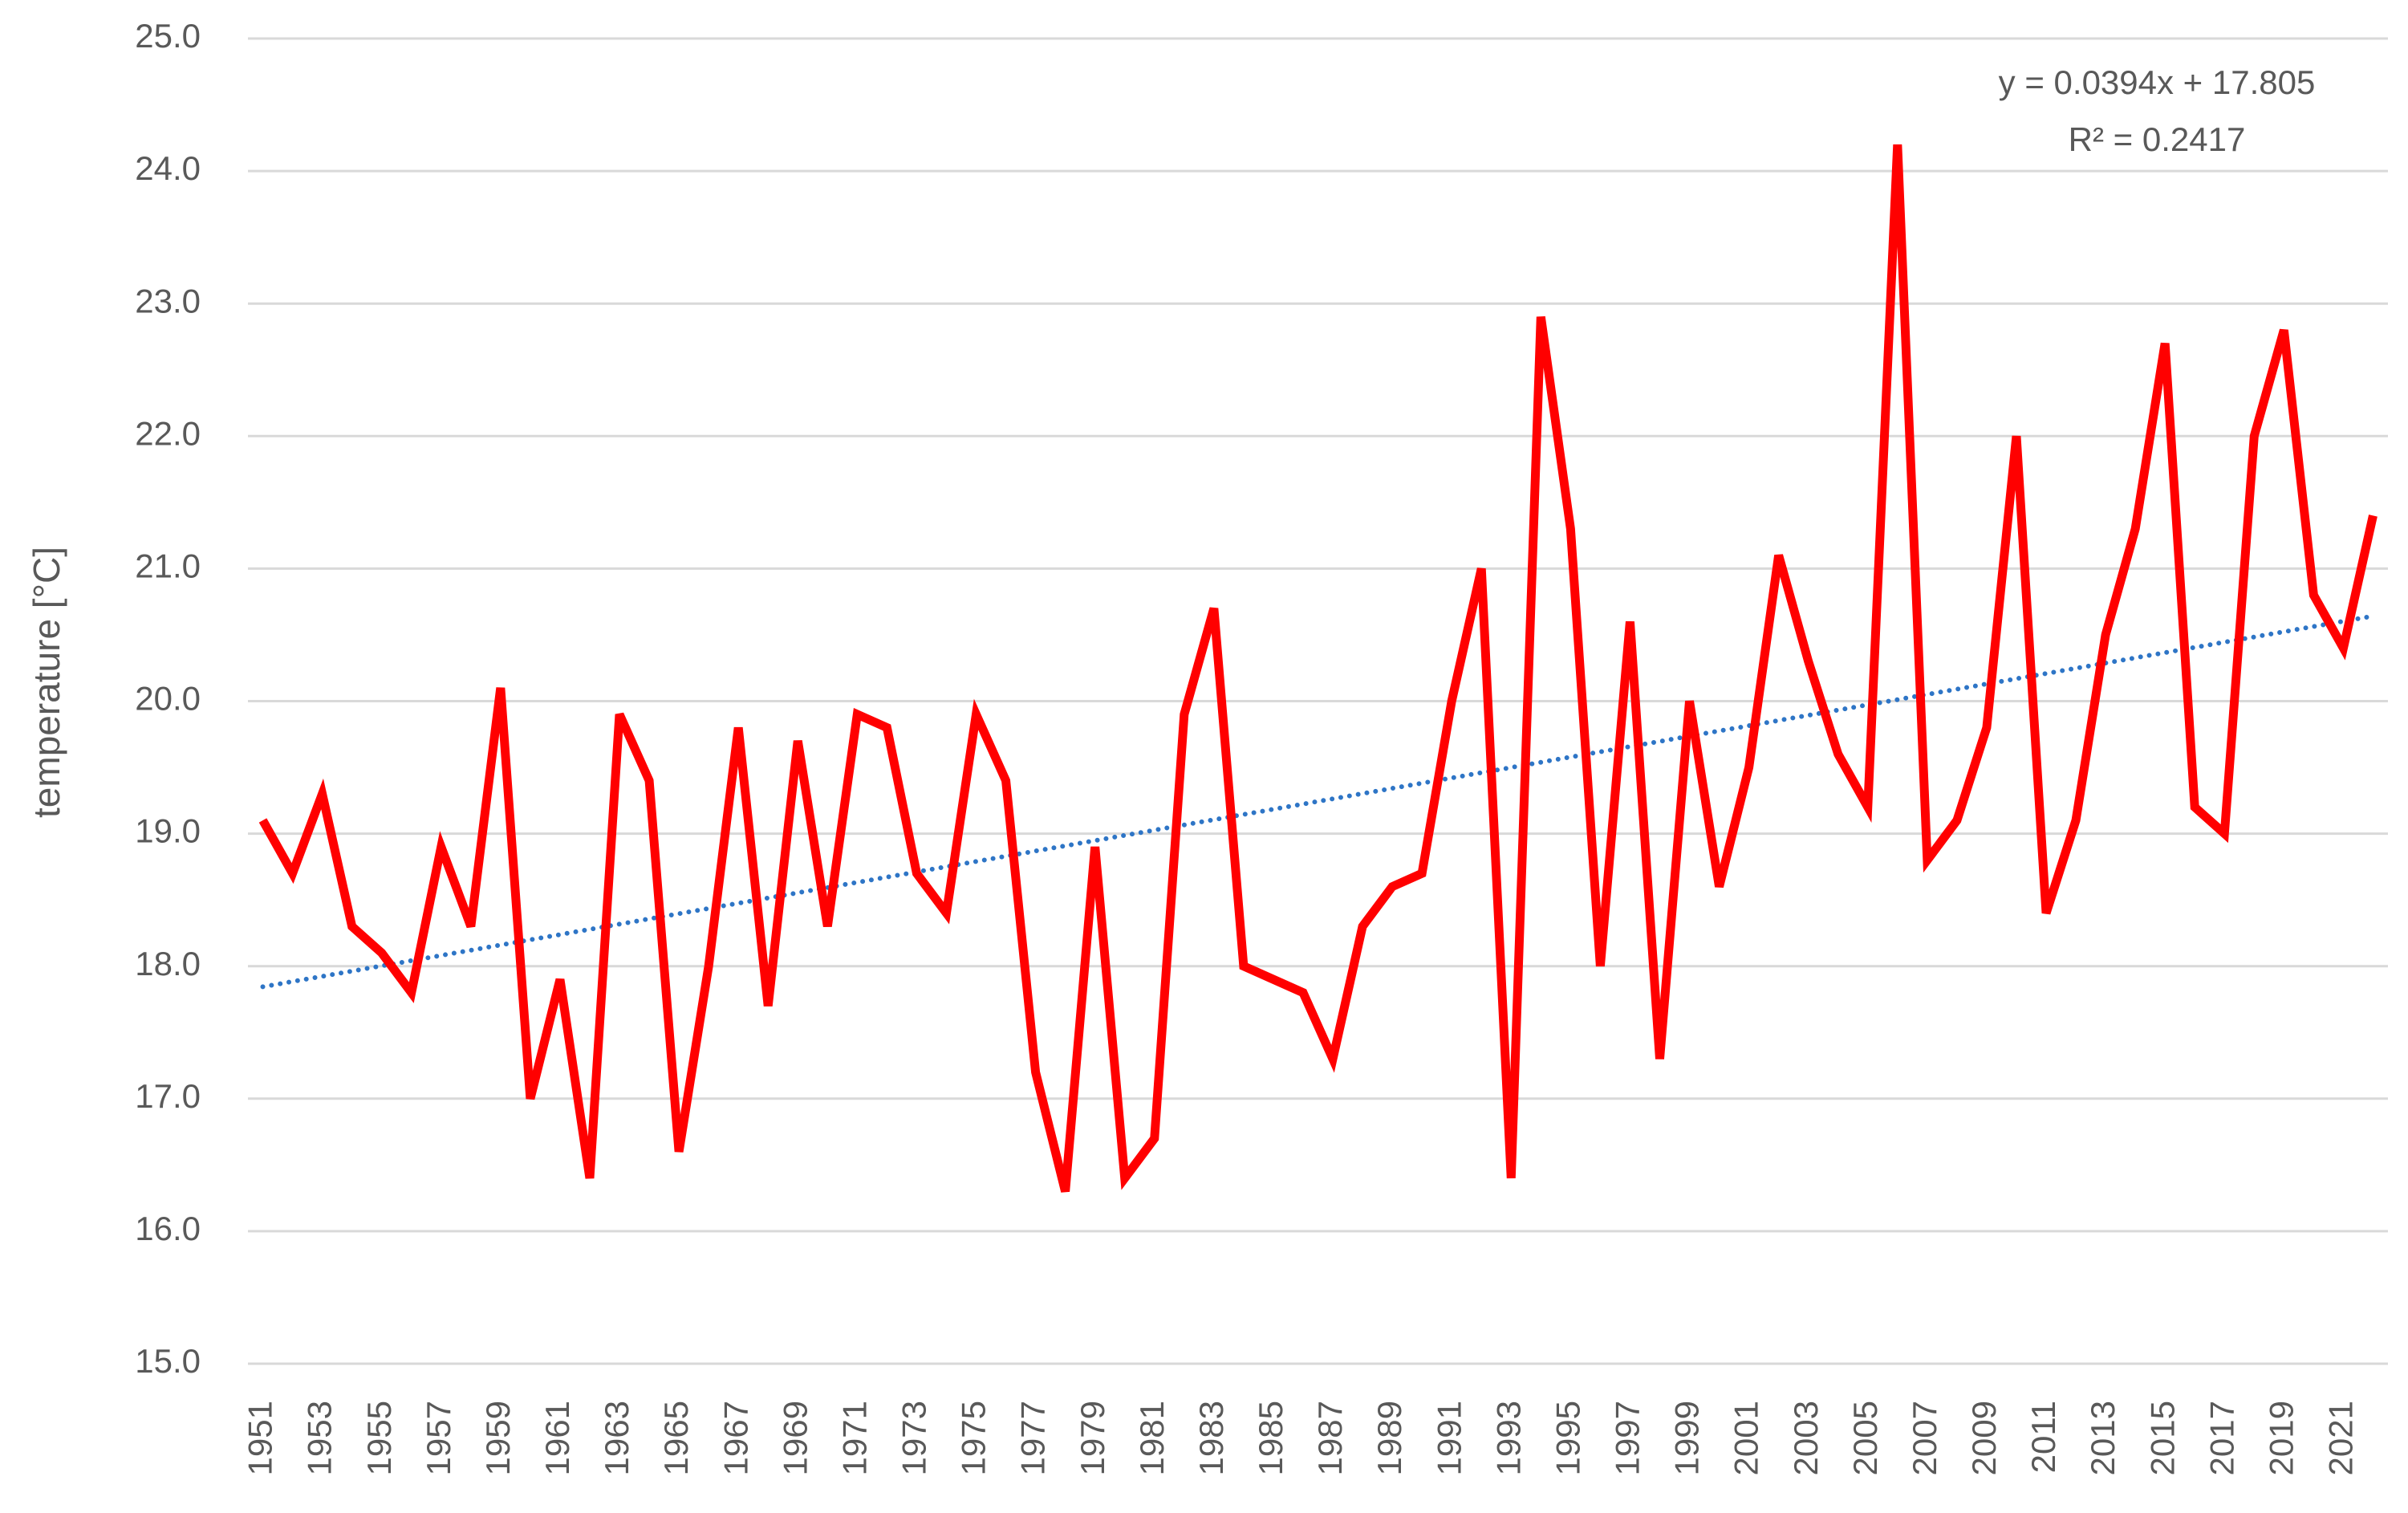  Describe the element at coordinates (498, 1438) in the screenshot. I see `x-tick-label: 1959` at that location.